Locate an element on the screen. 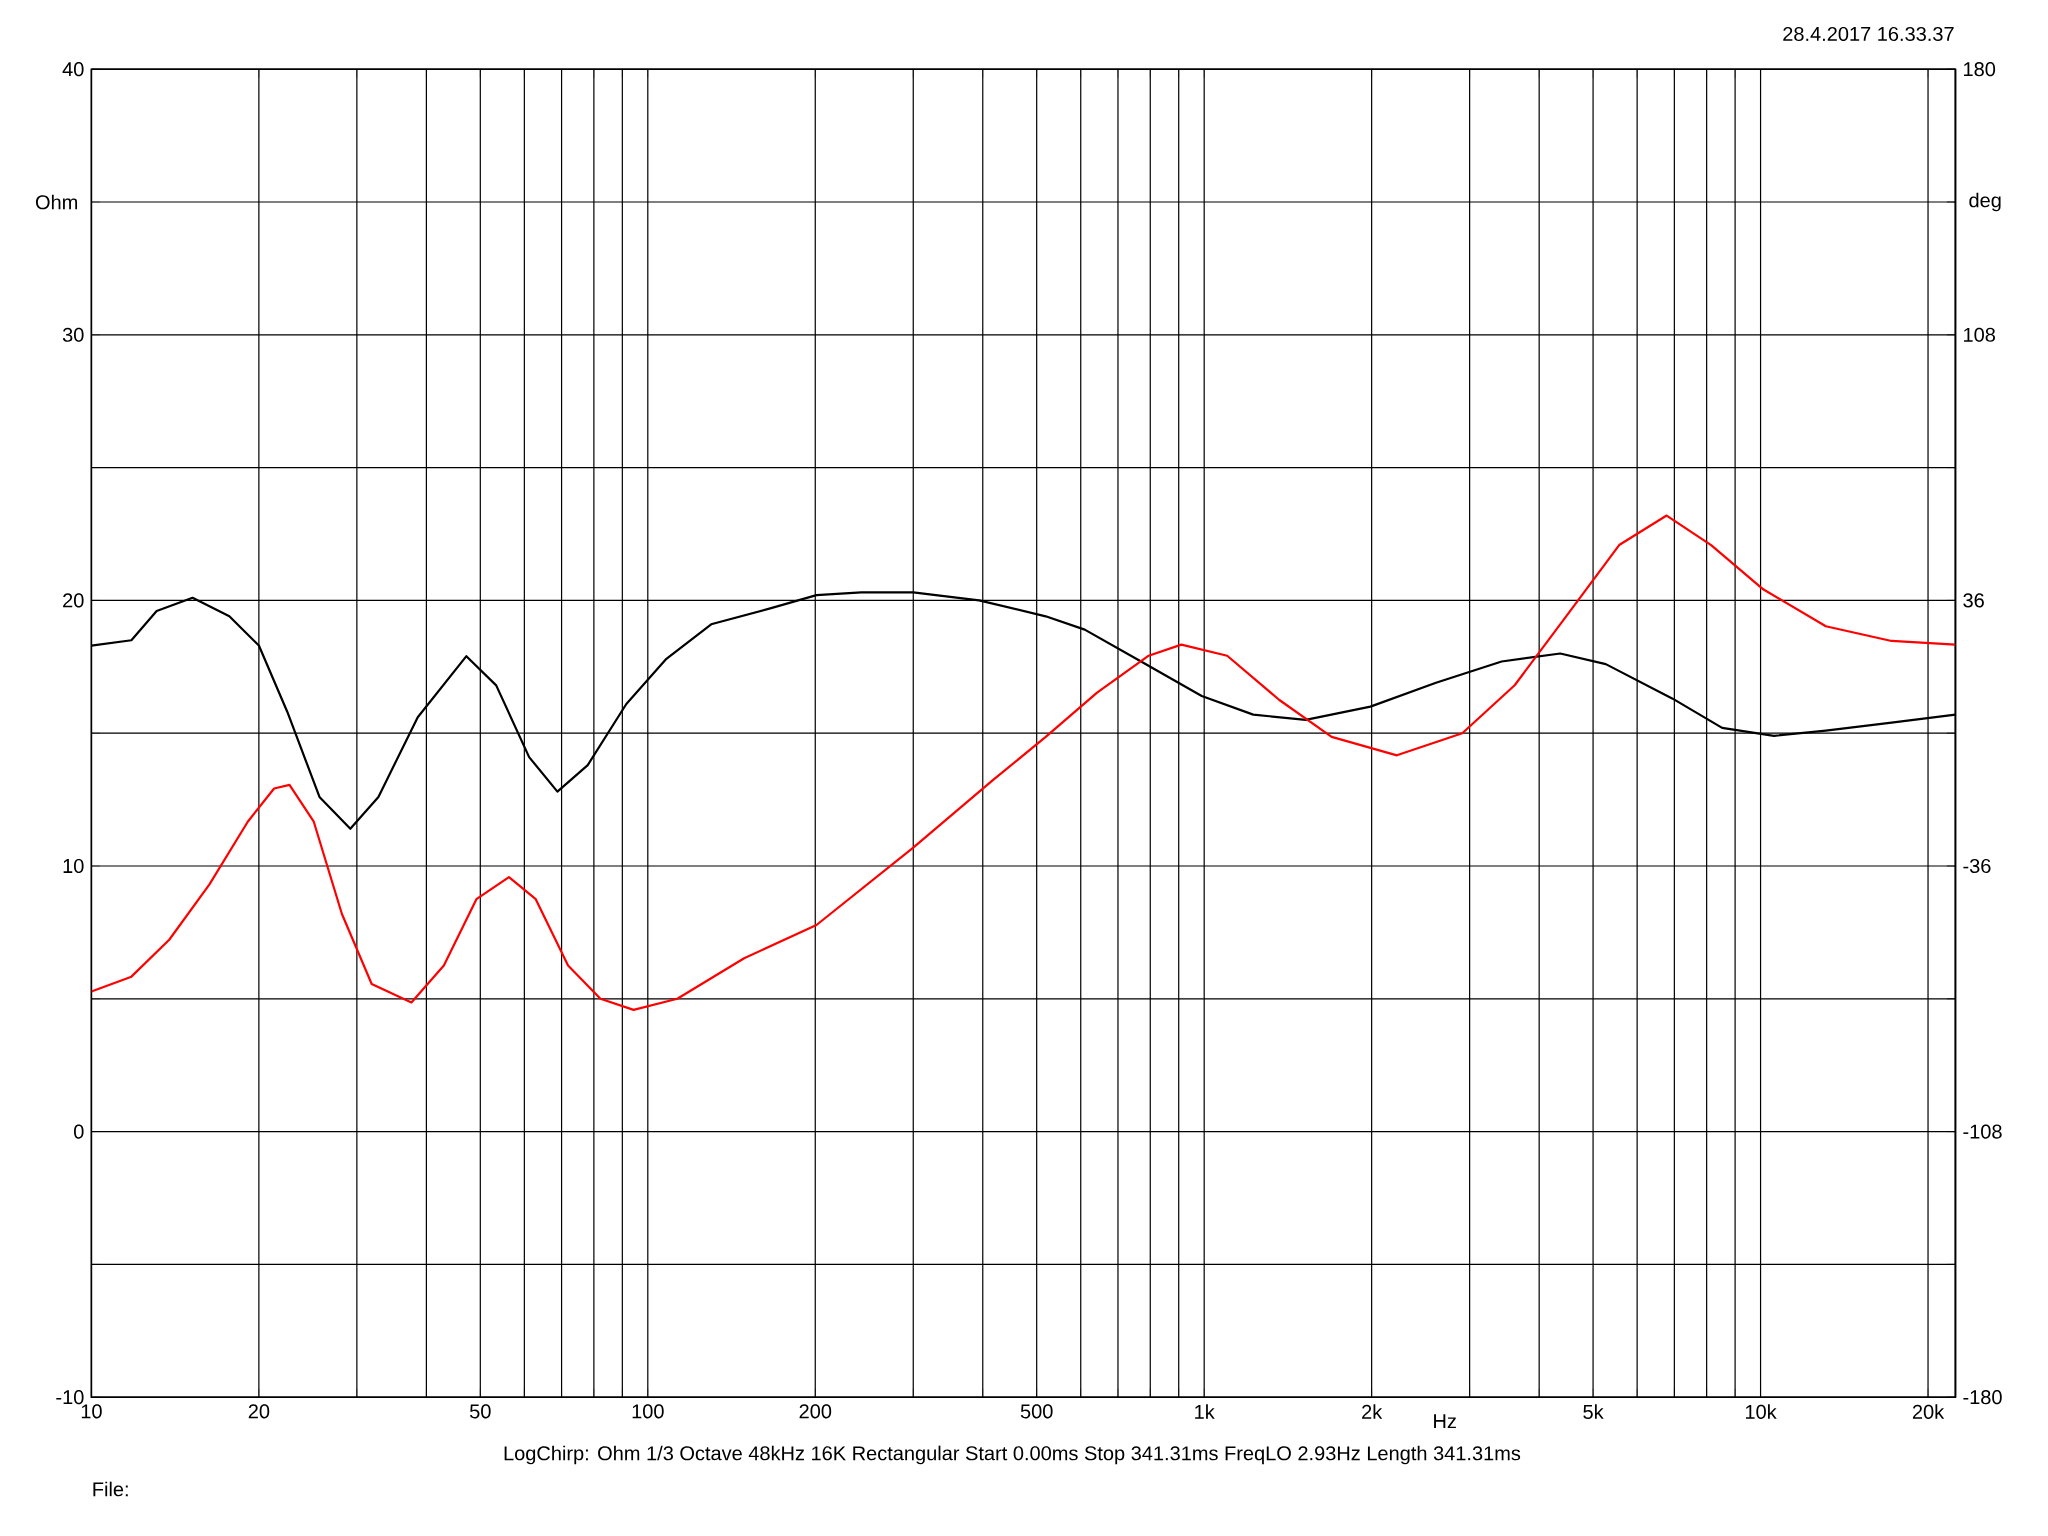 This screenshot has width=2048, height=1536. x-tick-label: 10k is located at coordinates (1761, 1411).